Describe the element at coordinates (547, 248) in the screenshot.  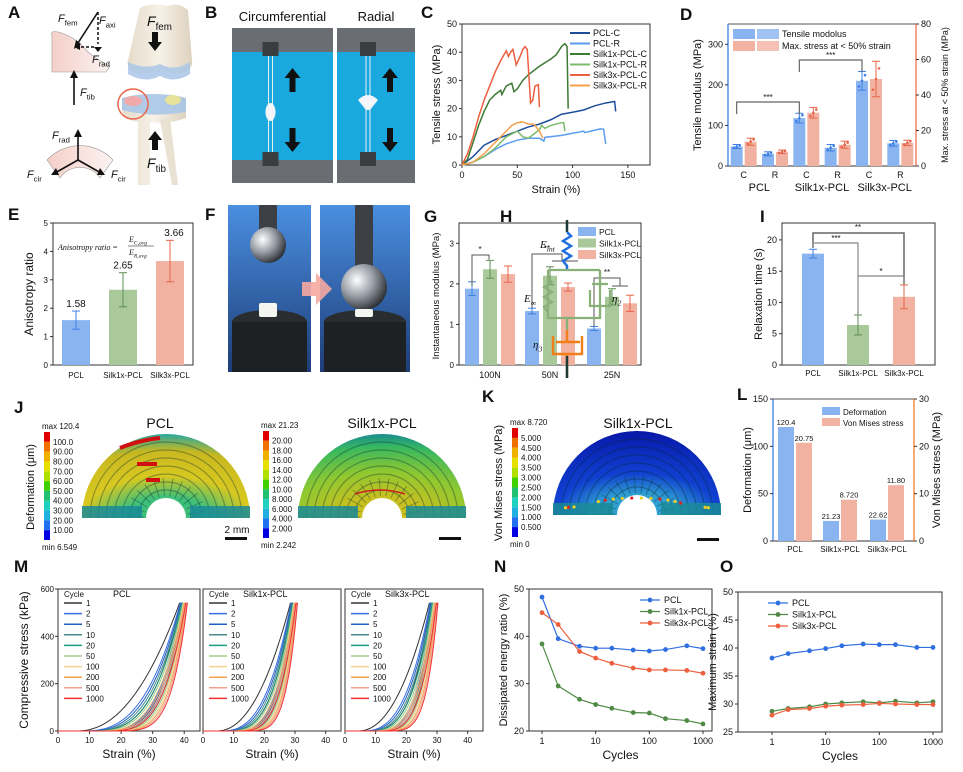
I see `significance-label: **` at that location.